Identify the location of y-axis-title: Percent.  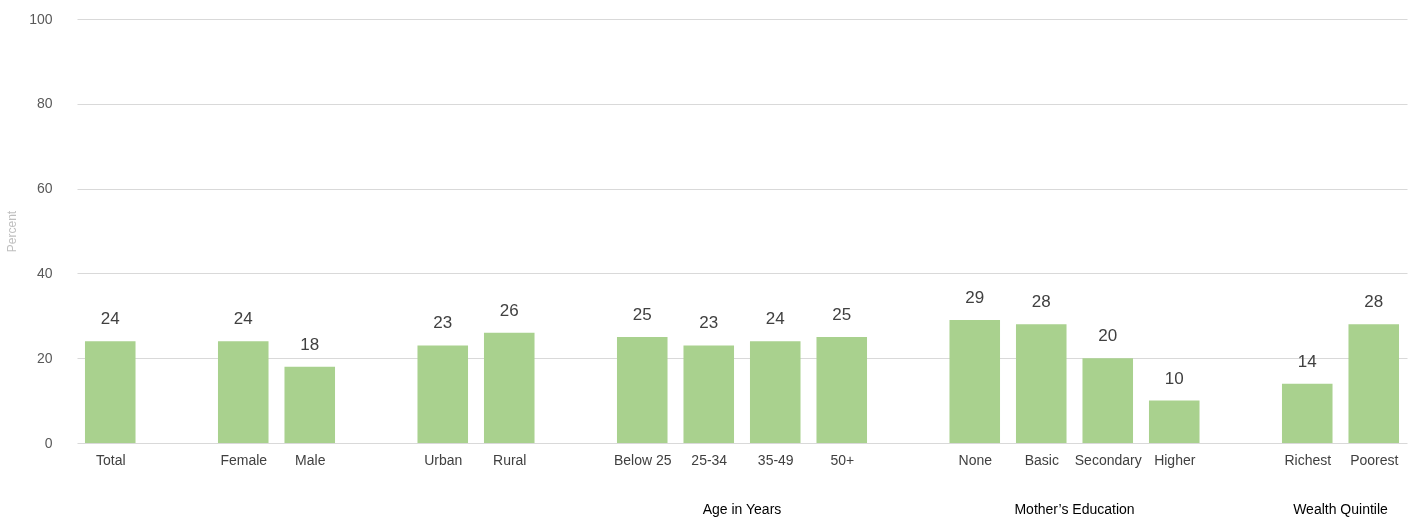
(12, 231).